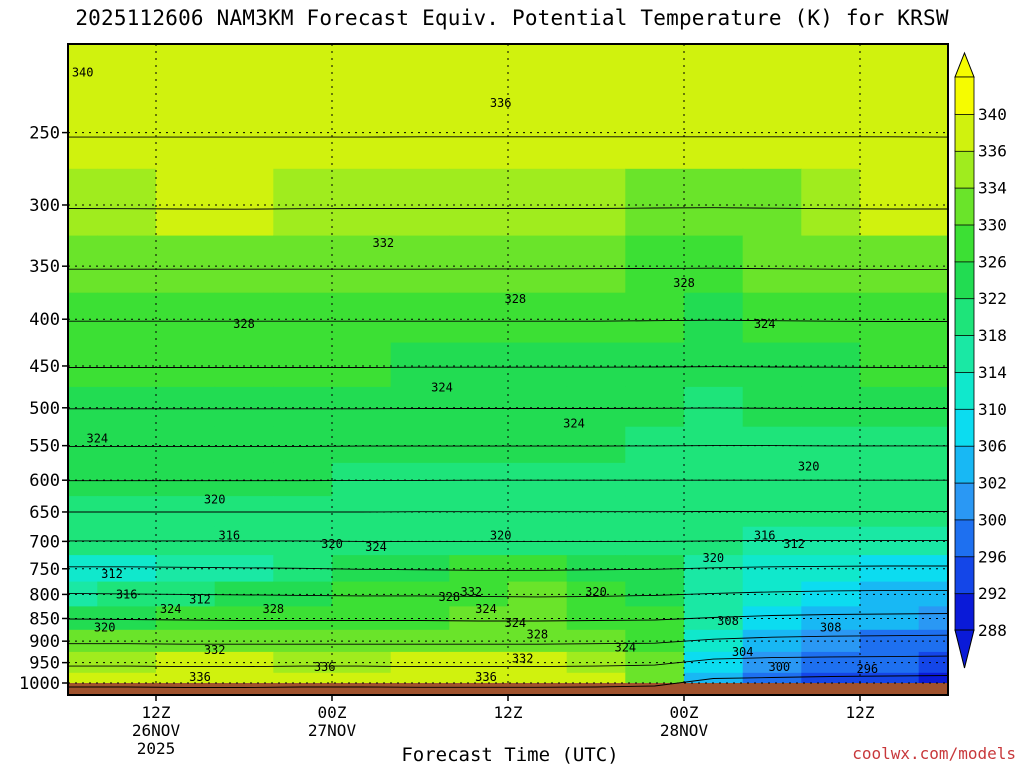  What do you see at coordinates (992, 593) in the screenshot?
I see `colorbar-label: 292` at bounding box center [992, 593].